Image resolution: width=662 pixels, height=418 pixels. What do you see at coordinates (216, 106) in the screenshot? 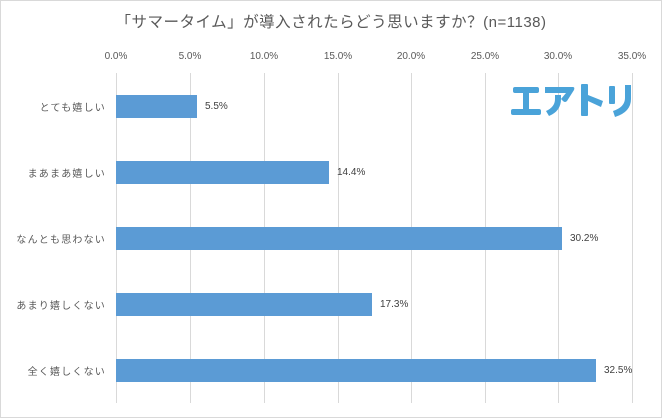
I see `data-label: 5.5%` at bounding box center [216, 106].